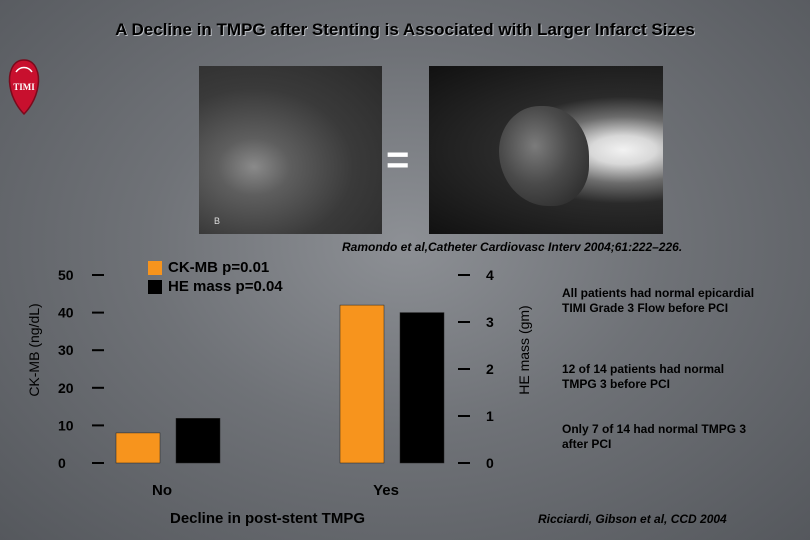  I want to click on legend-label-he: HE mass p=0.04, so click(225, 286).